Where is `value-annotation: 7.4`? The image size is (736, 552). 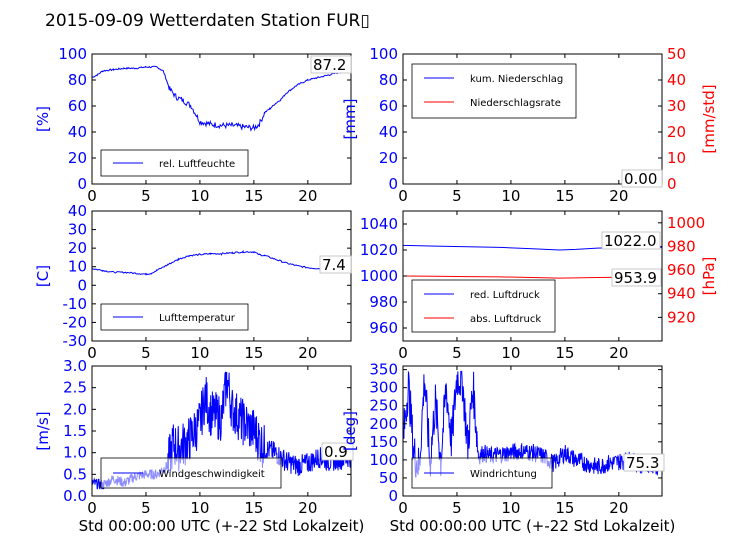 value-annotation: 7.4 is located at coordinates (334, 265).